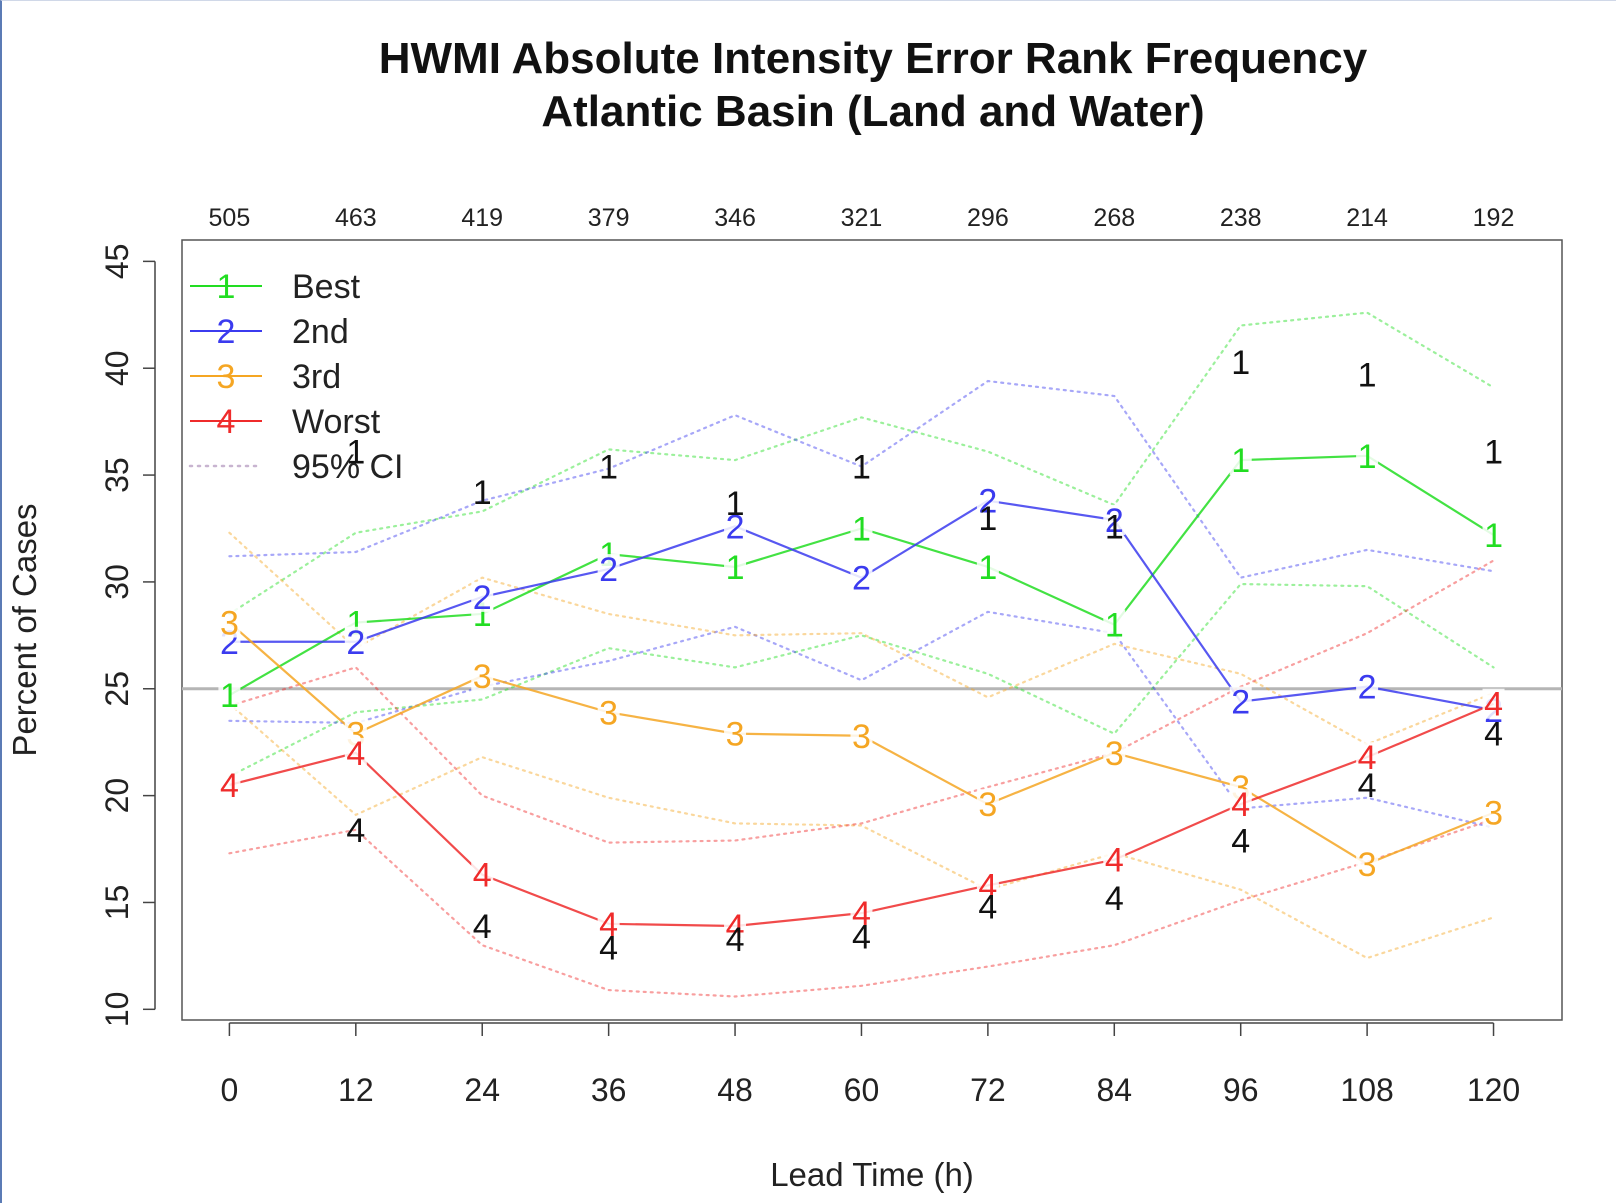  I want to click on legend-marker: 4, so click(226, 422).